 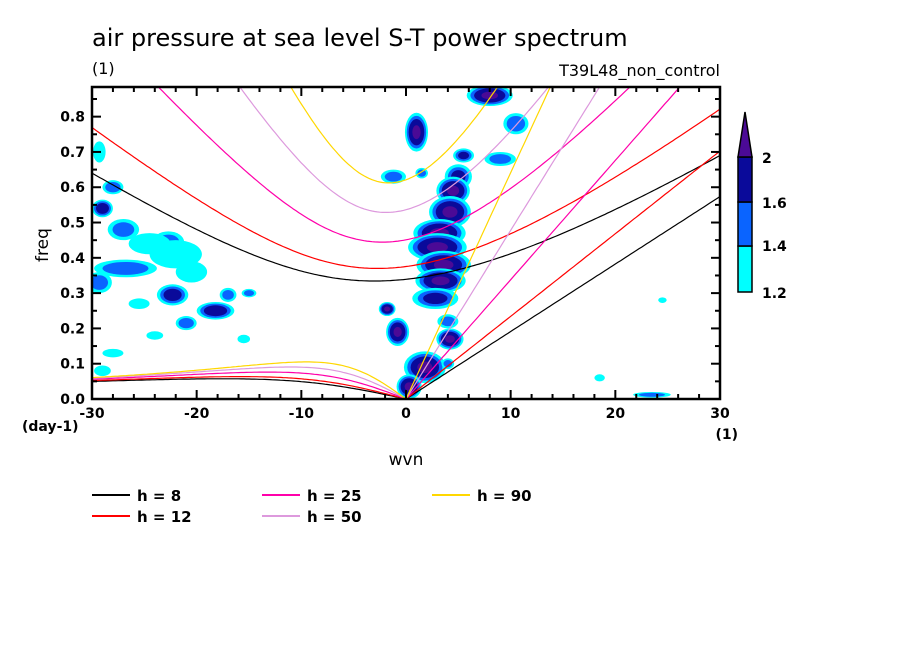 I want to click on y-tick-label: 0.4, so click(x=72, y=259).